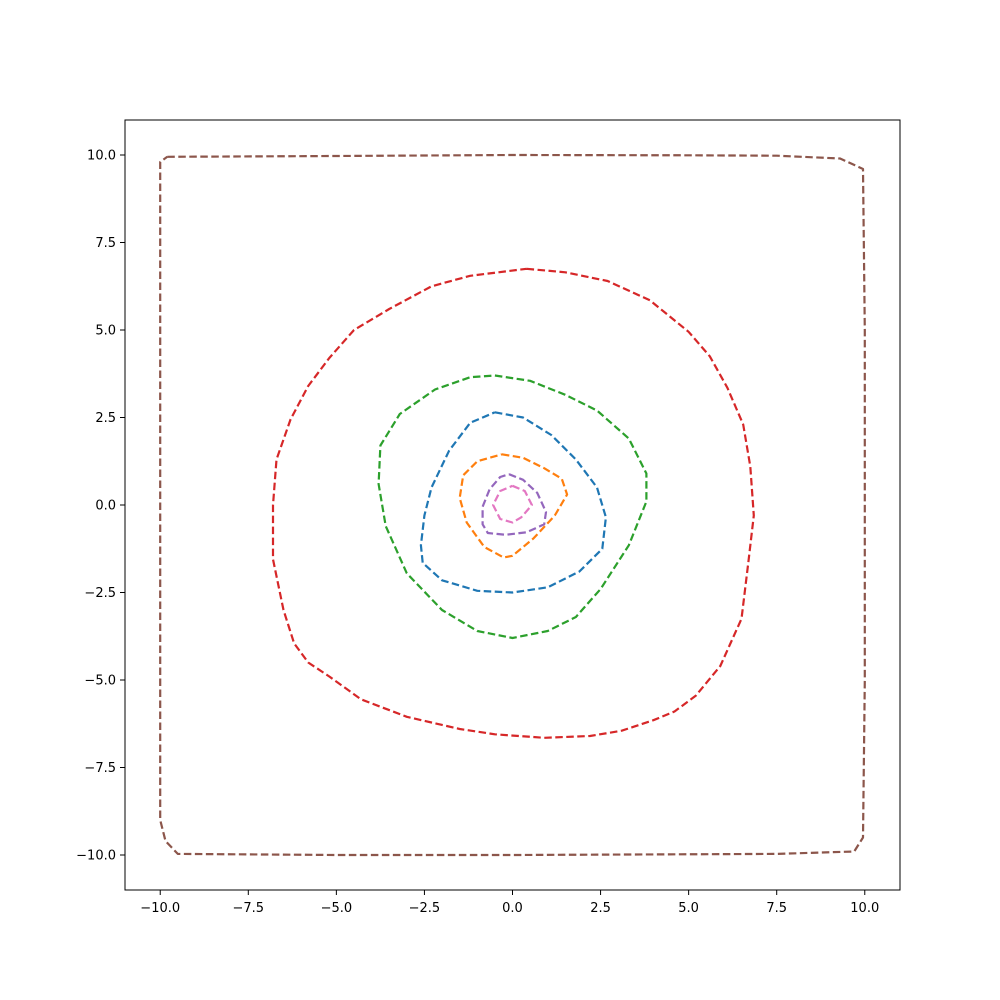 The image size is (1000, 1000). What do you see at coordinates (512, 908) in the screenshot?
I see `x-tick-label: 0.0` at bounding box center [512, 908].